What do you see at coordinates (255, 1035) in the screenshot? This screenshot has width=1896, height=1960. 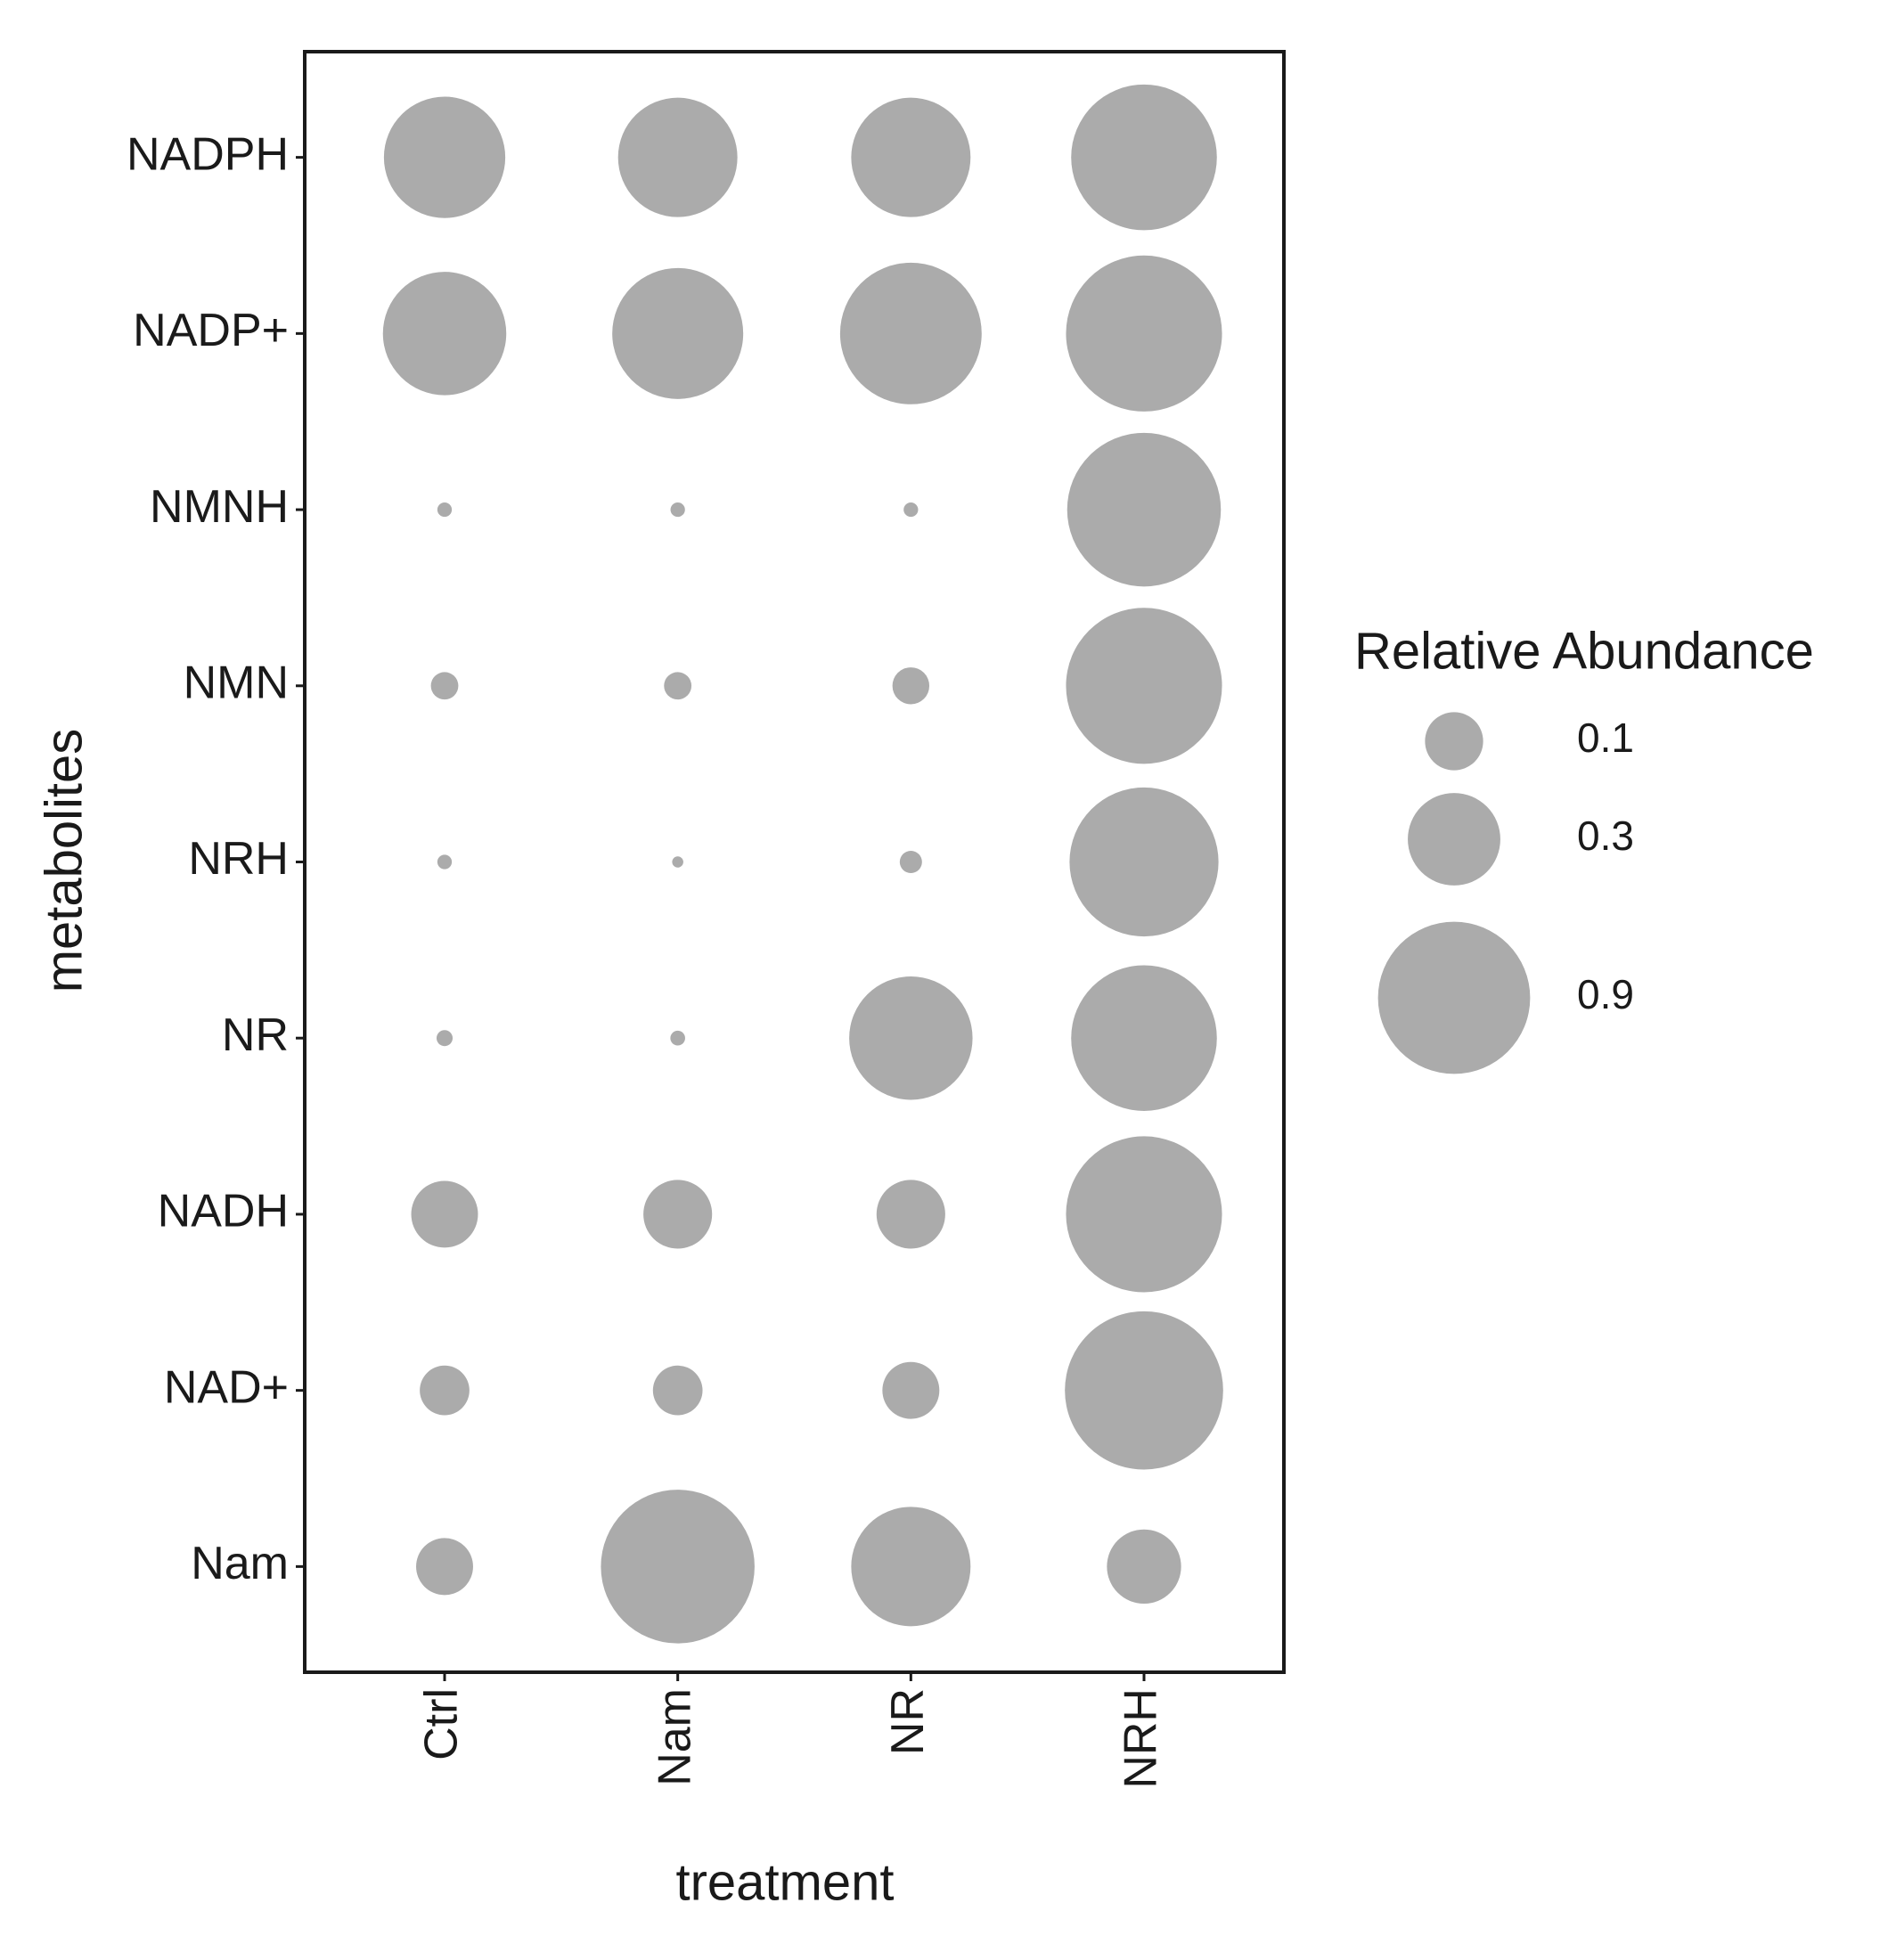 I see `y-tick-label: NR` at bounding box center [255, 1035].